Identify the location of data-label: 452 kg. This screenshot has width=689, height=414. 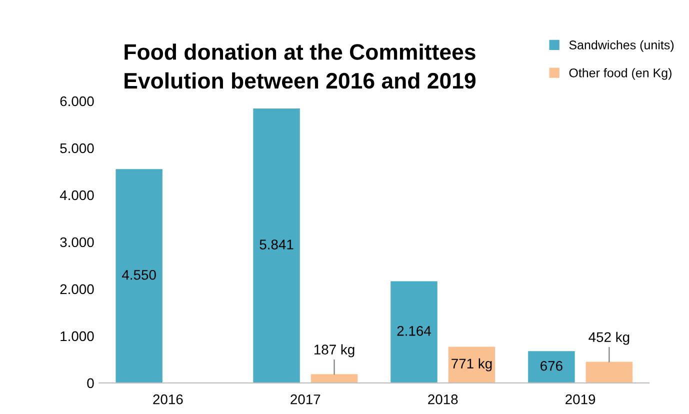
(609, 338).